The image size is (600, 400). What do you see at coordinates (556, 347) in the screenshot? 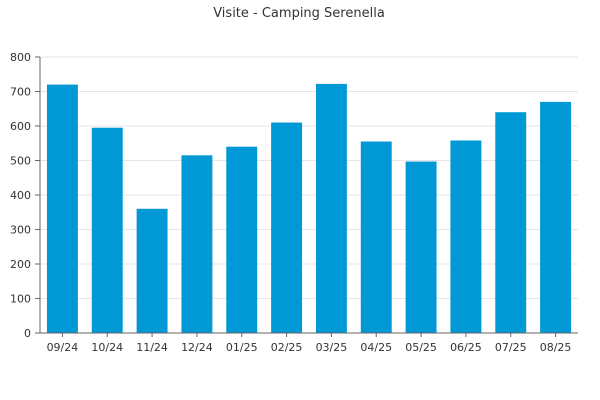
I see `x-tick-label-08-25: 08/25` at bounding box center [556, 347].